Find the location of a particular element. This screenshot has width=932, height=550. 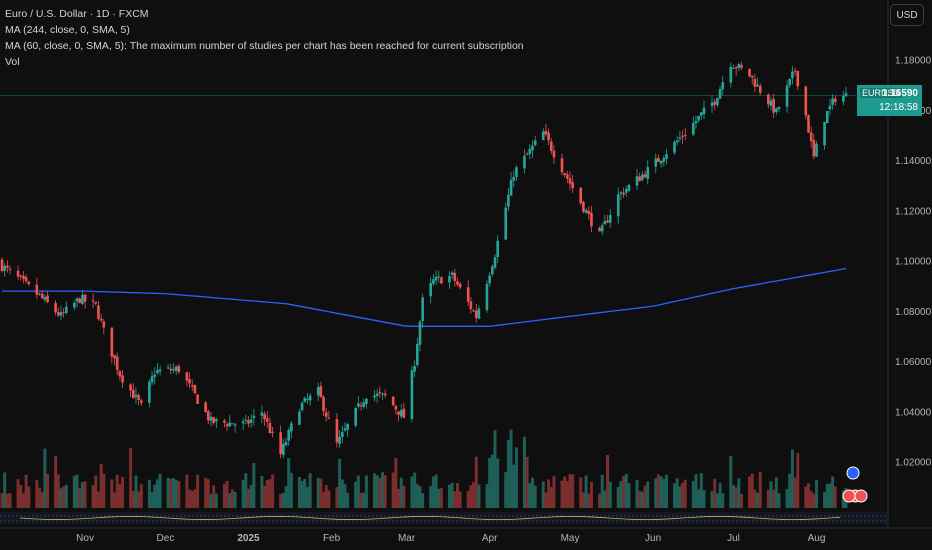

ma-244-line is located at coordinates (424, 297).